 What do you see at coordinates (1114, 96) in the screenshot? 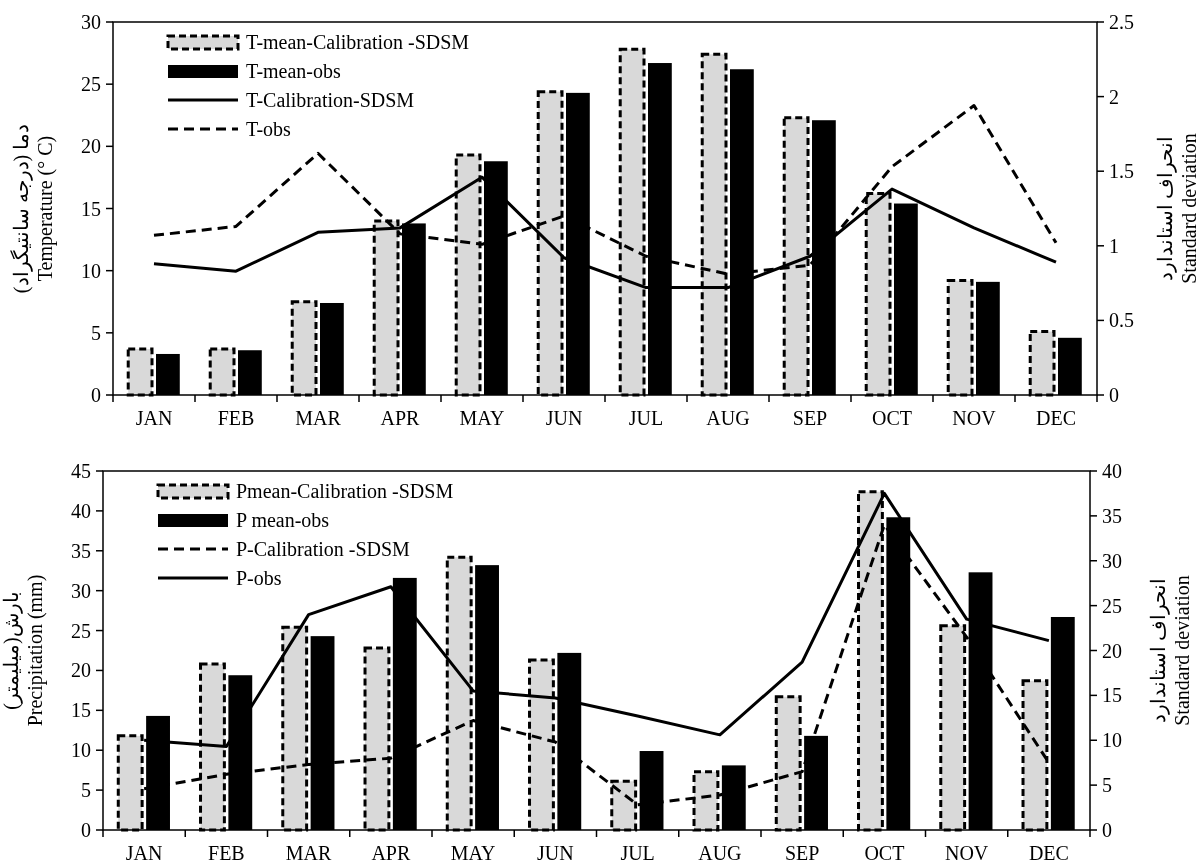
I see `y2-tick-label: 2` at bounding box center [1114, 96].